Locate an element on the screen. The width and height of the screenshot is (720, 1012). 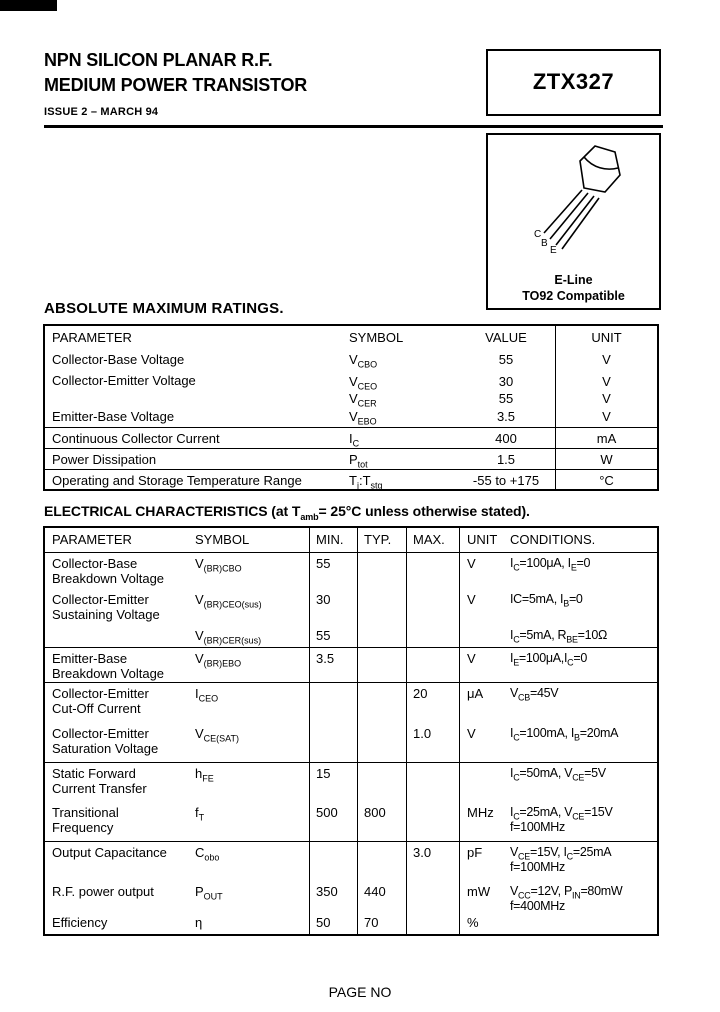
package-name: E-Line is located at coordinates (573, 280).